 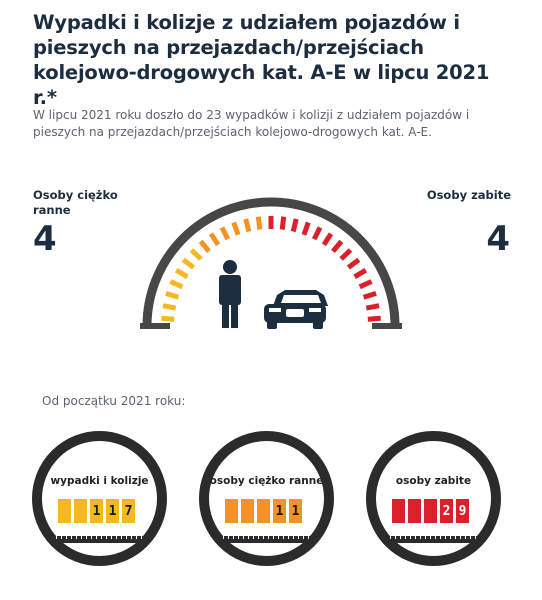 I want to click on pedestrian-icon, so click(x=230, y=294).